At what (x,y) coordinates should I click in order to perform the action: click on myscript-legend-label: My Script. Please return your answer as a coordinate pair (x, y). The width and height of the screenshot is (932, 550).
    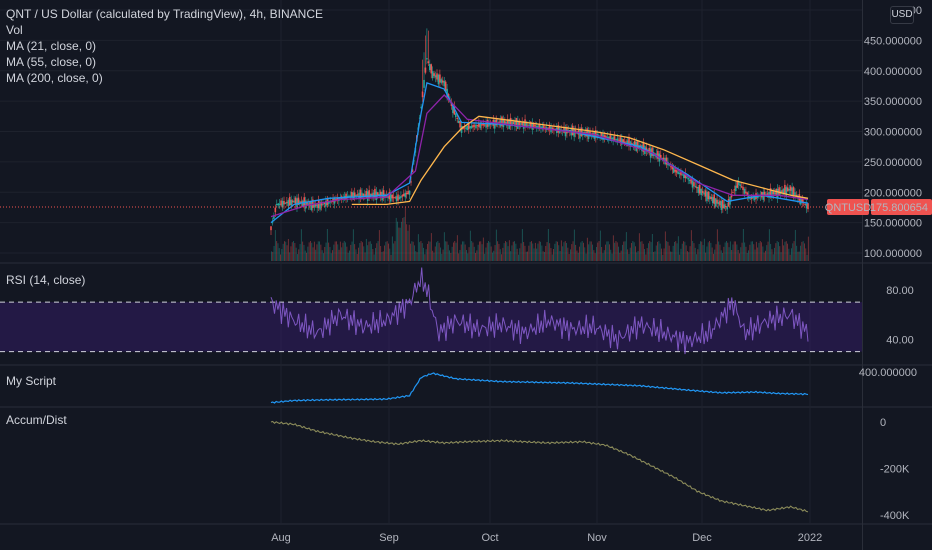
    Looking at the image, I should click on (31, 381).